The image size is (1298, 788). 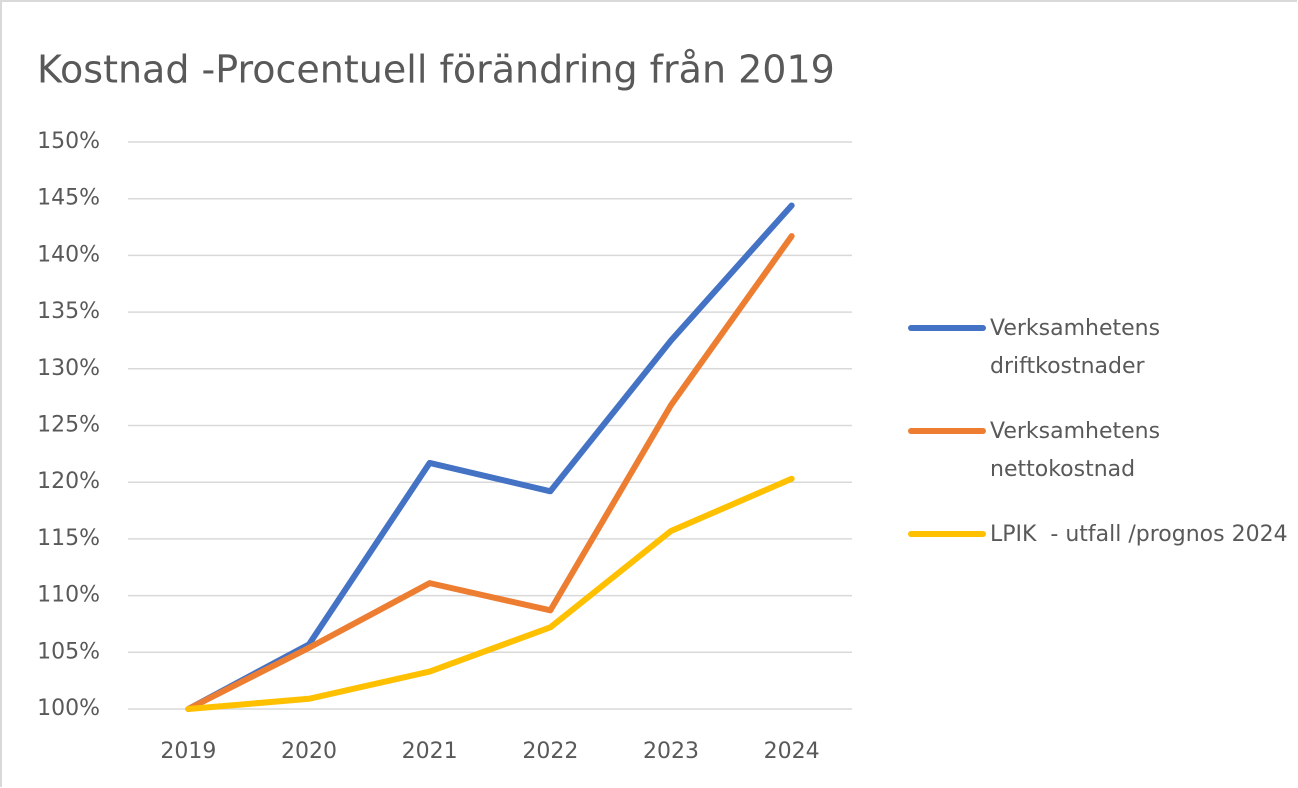 What do you see at coordinates (68, 368) in the screenshot?
I see `y-tick-label: 130%` at bounding box center [68, 368].